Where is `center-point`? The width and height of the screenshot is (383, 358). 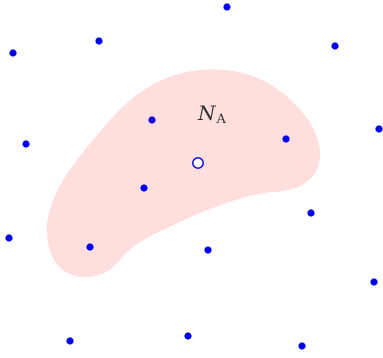
center-point is located at coordinates (198, 163).